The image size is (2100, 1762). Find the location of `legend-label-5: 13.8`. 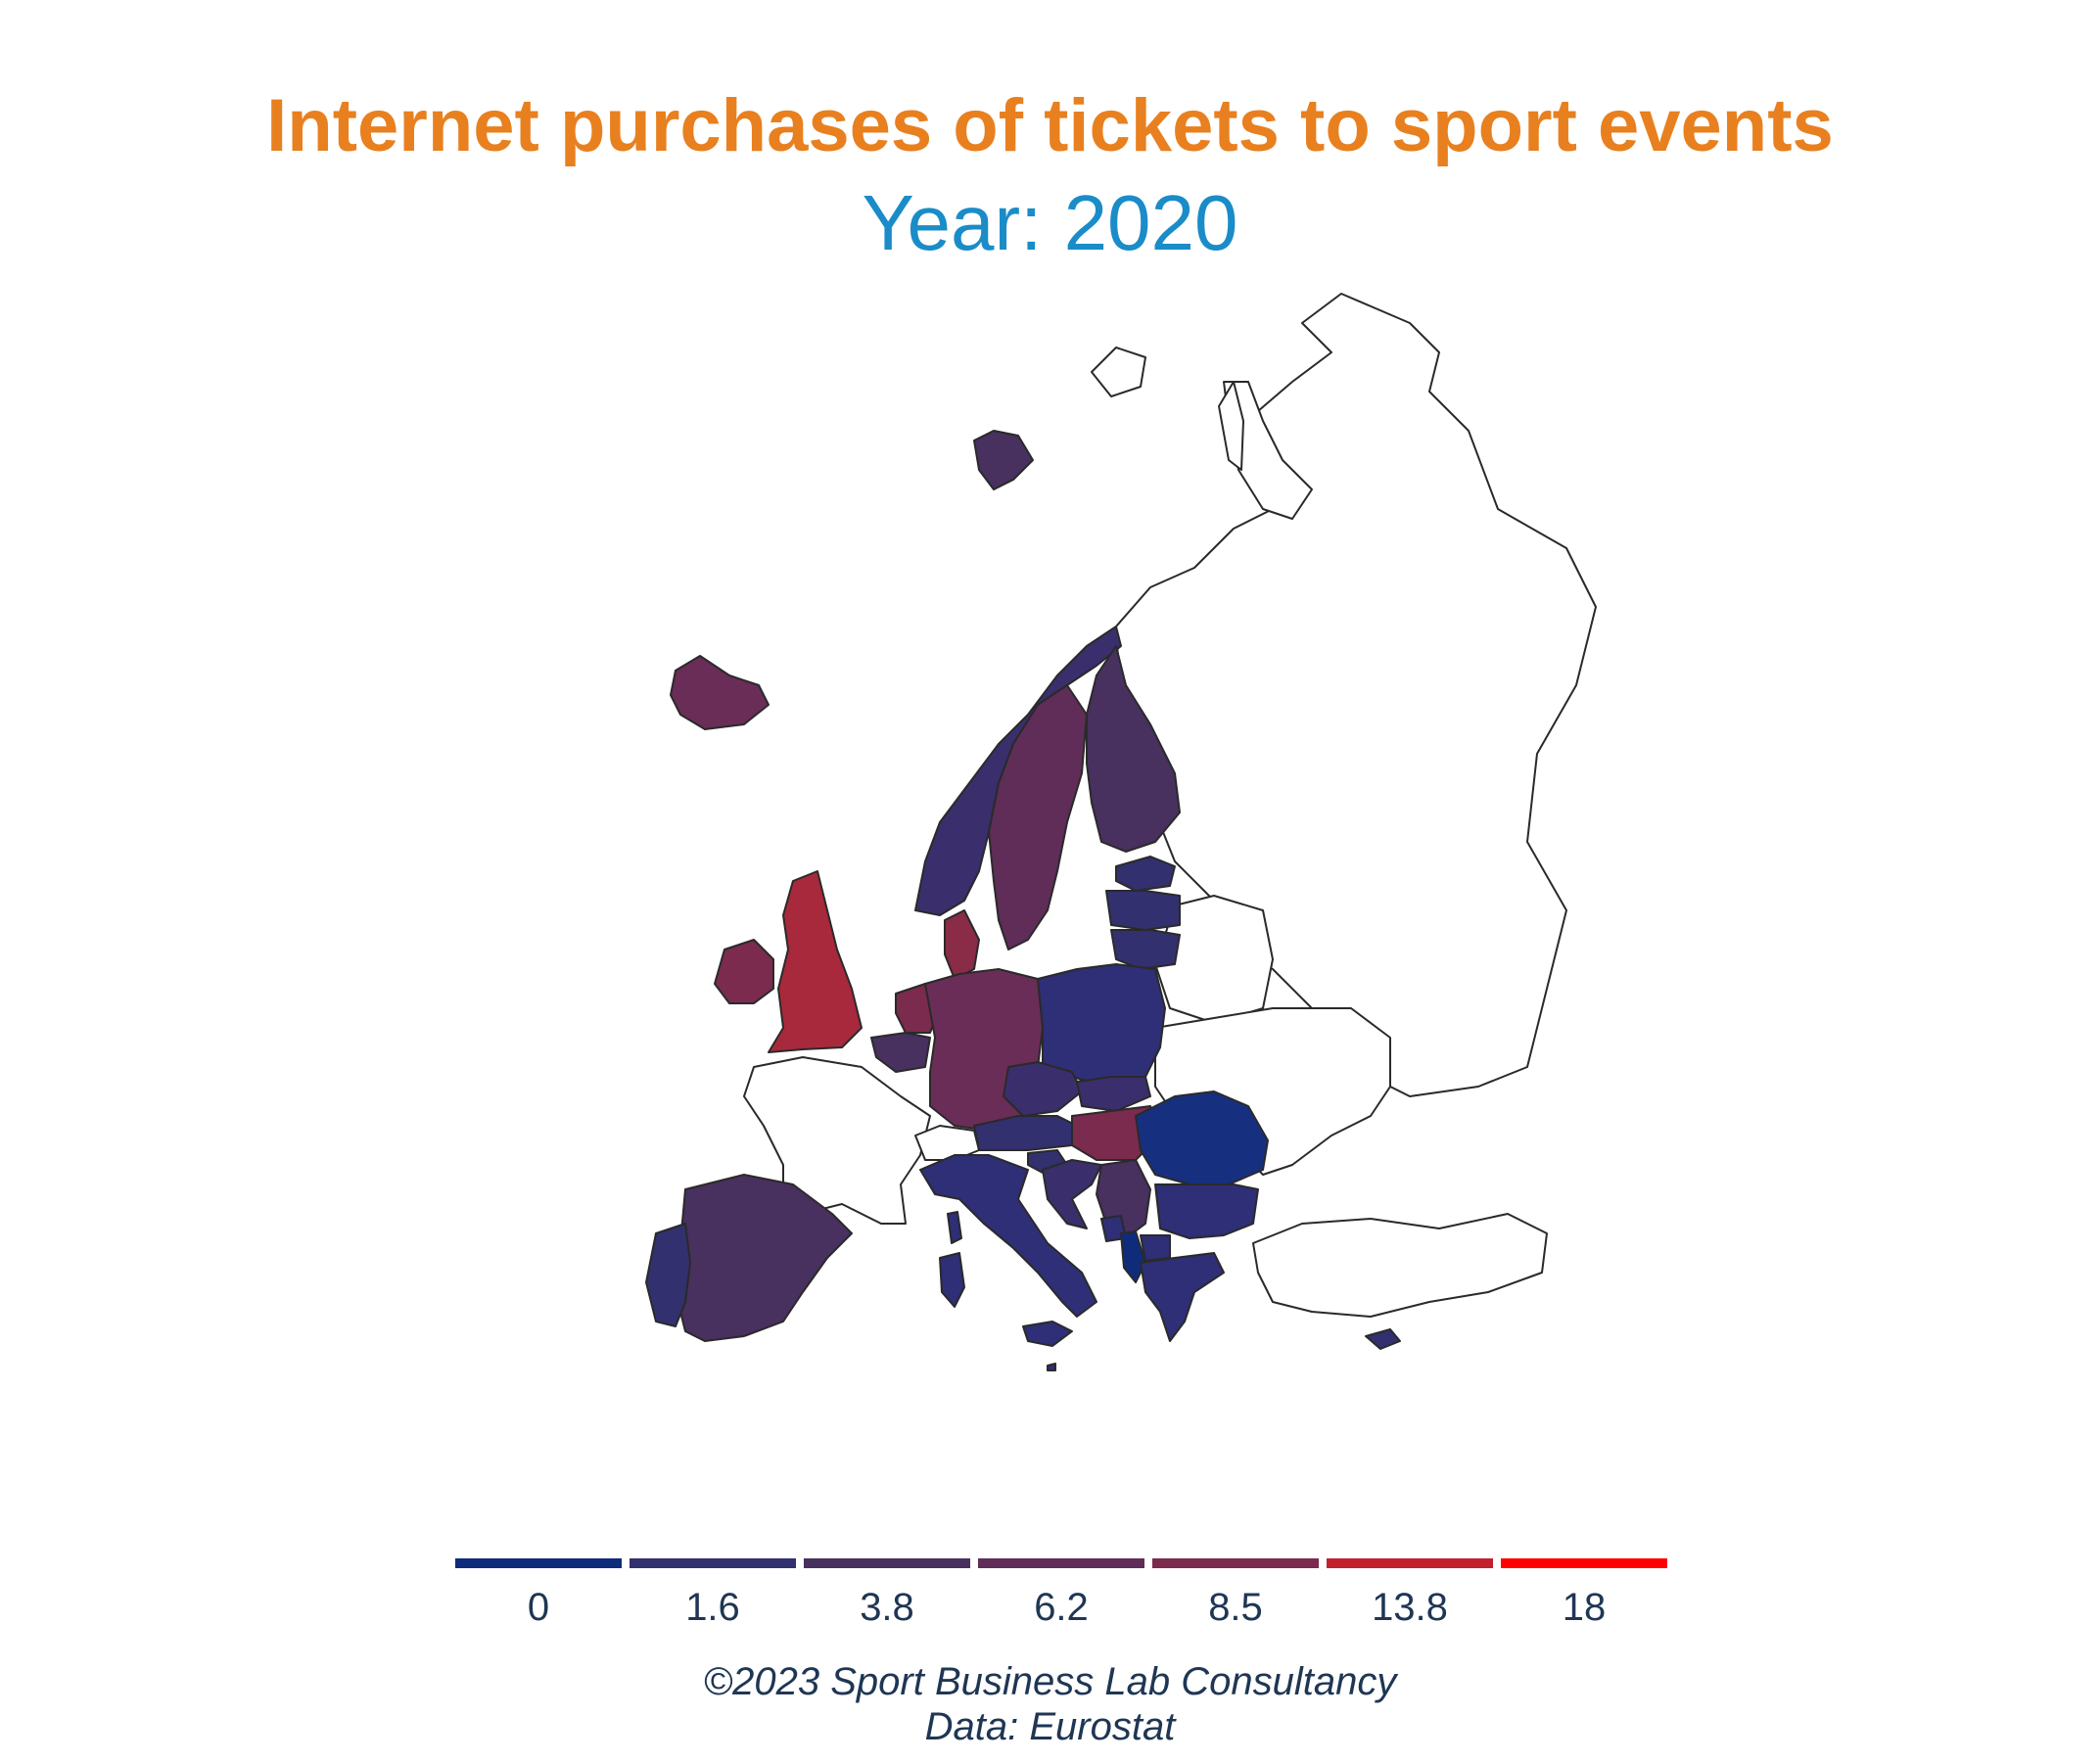

legend-label-5: 13.8 is located at coordinates (1410, 1608).